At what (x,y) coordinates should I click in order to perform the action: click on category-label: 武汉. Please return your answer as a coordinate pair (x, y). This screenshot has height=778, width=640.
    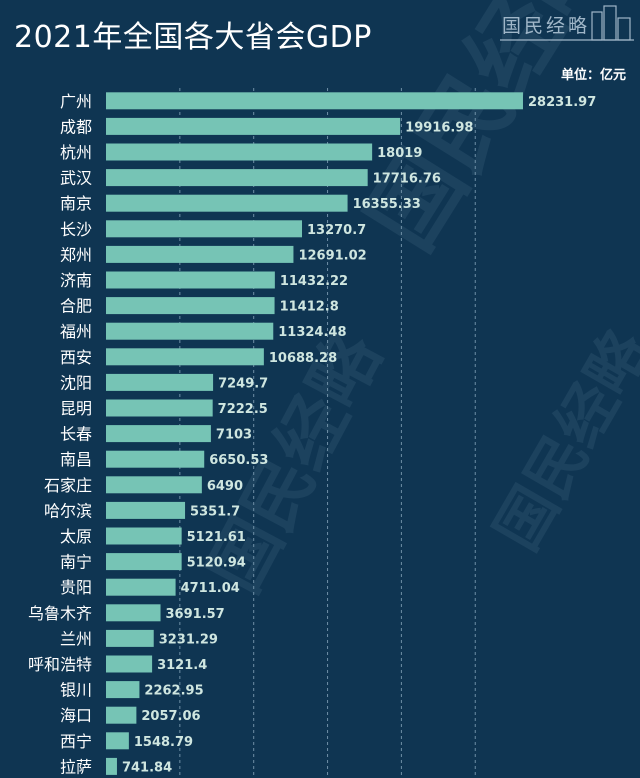
    Looking at the image, I should click on (76, 178).